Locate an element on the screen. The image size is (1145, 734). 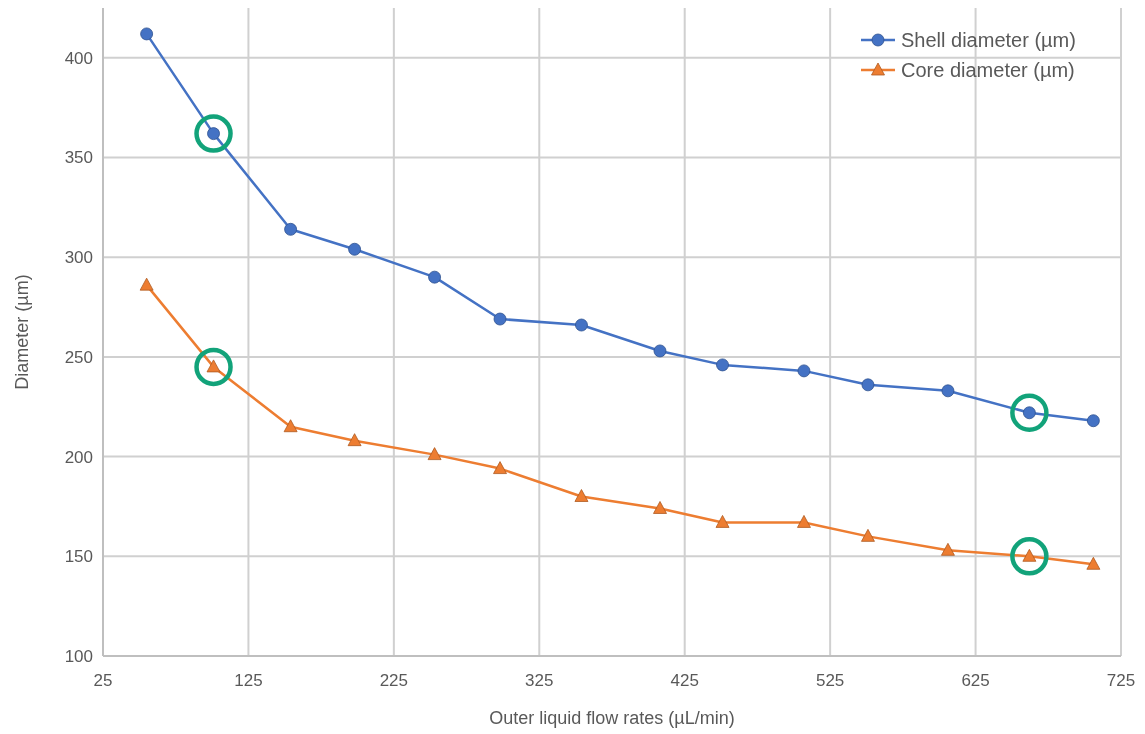
y-axis-title: Diameter (µm) is located at coordinates (22, 332).